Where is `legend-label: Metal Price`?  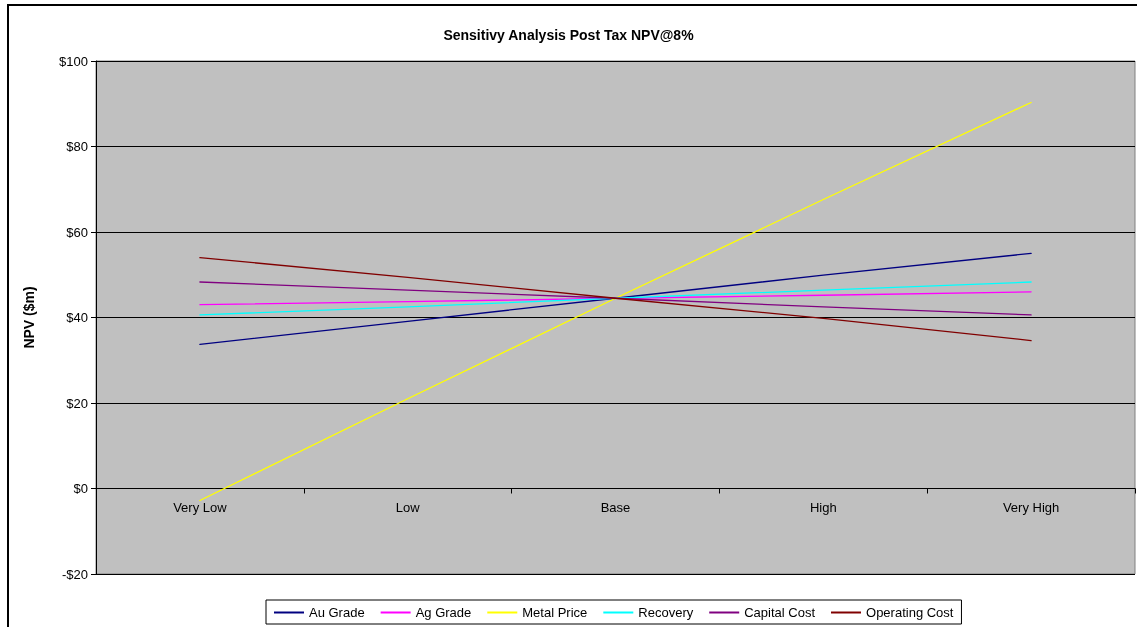 legend-label: Metal Price is located at coordinates (555, 612).